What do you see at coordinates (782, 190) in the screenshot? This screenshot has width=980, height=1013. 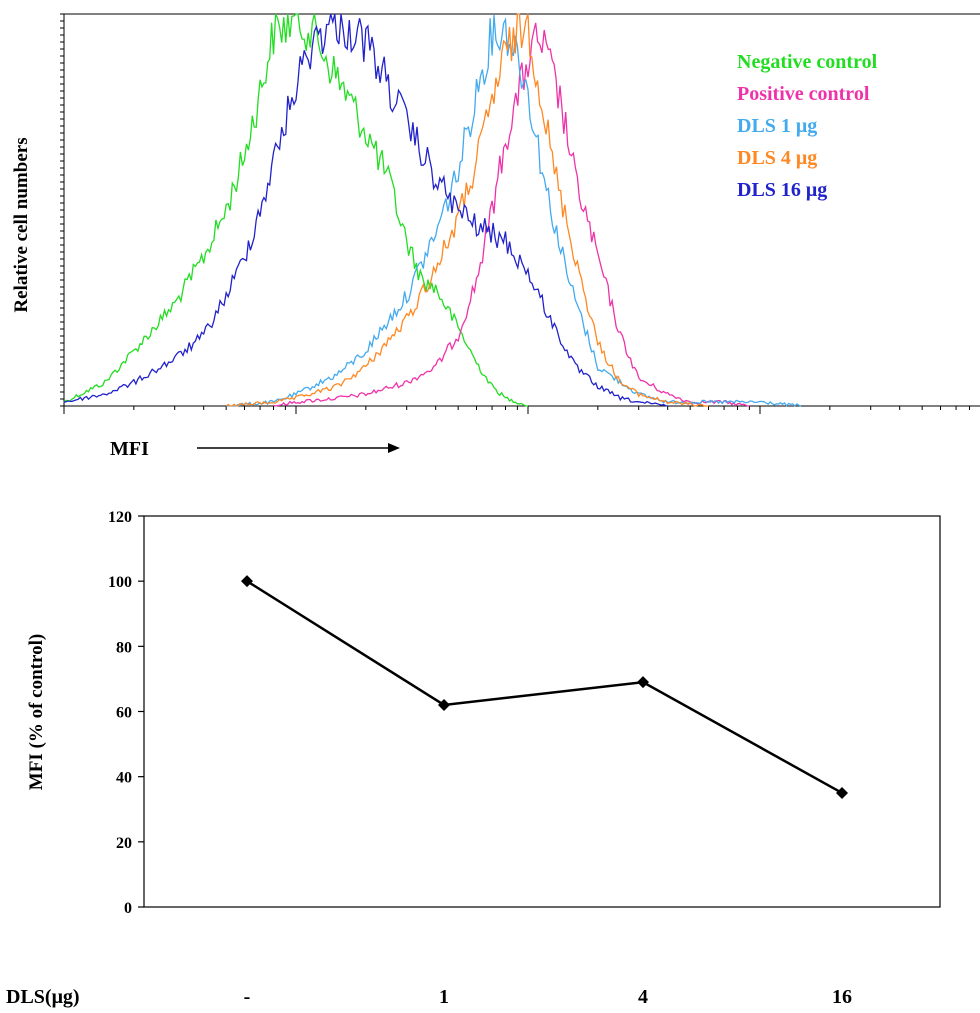 I see `legend-entry: DLS 16 μg` at bounding box center [782, 190].